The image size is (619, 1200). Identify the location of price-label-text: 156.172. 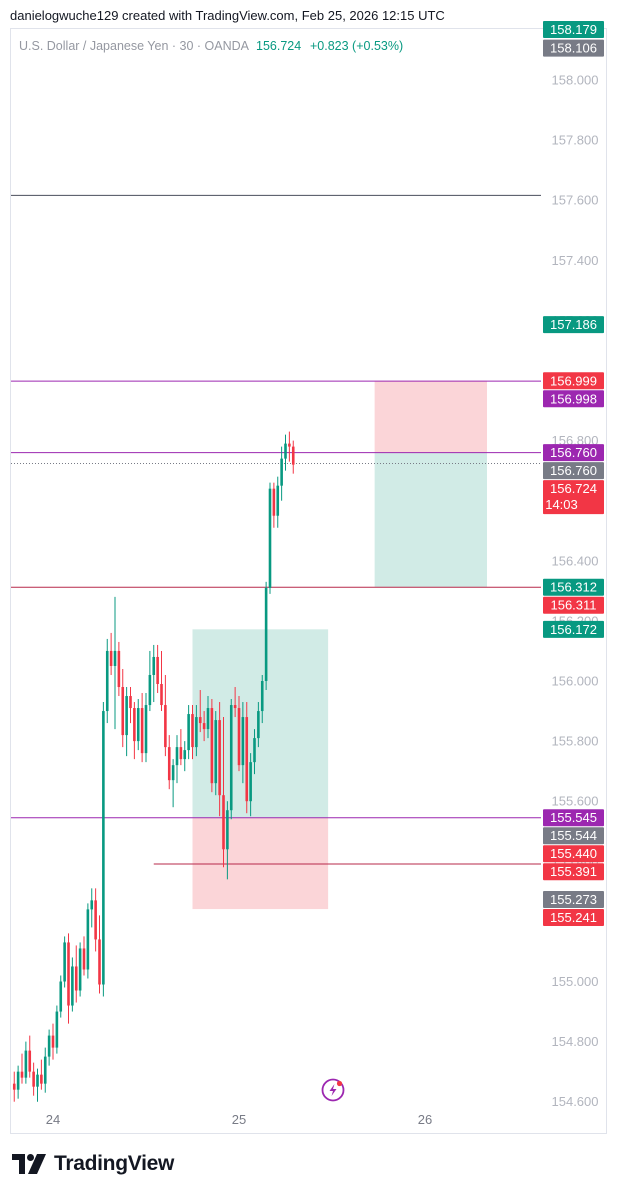
(573, 629).